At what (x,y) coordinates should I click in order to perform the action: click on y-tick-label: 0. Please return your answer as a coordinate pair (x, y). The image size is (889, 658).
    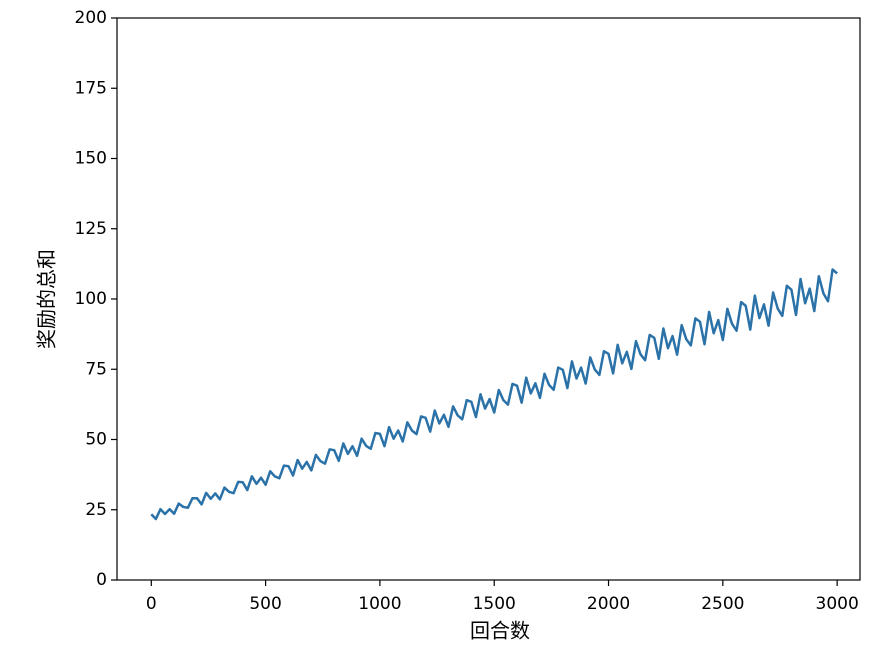
    Looking at the image, I should click on (101, 580).